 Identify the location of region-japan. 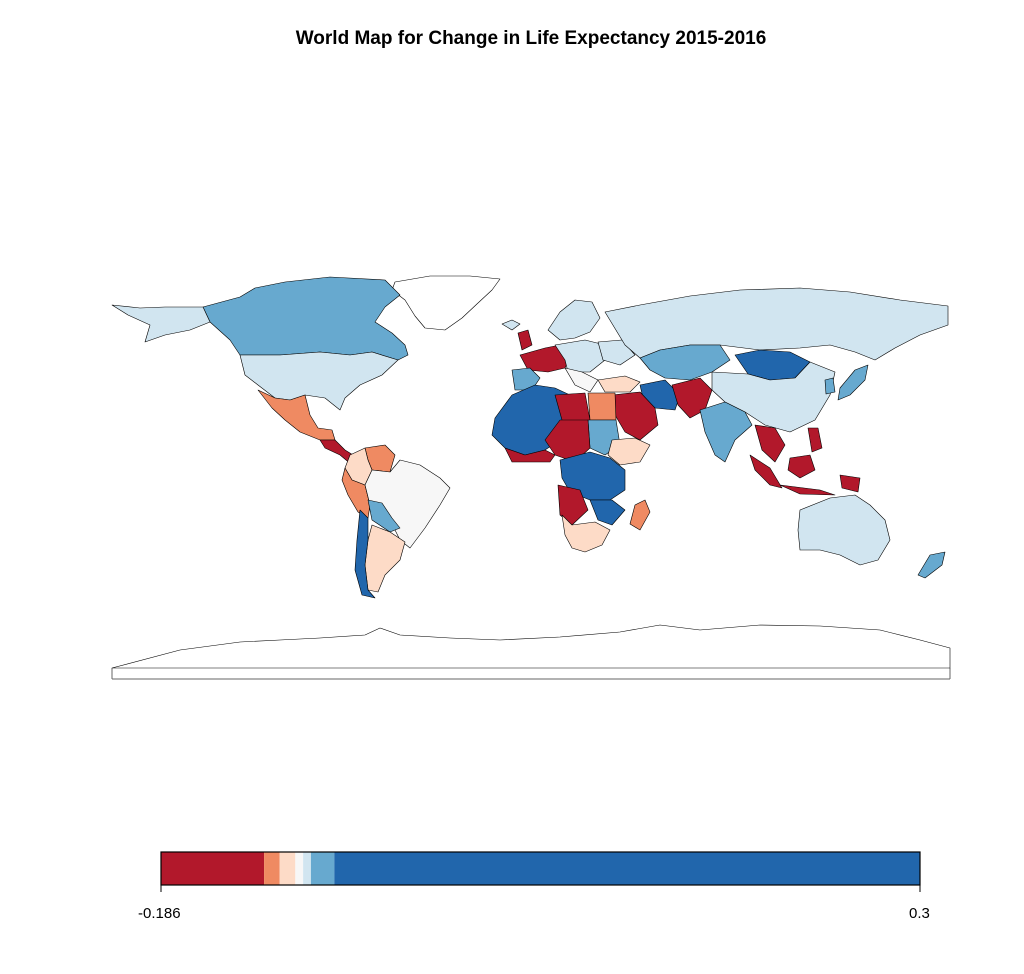
(853, 382).